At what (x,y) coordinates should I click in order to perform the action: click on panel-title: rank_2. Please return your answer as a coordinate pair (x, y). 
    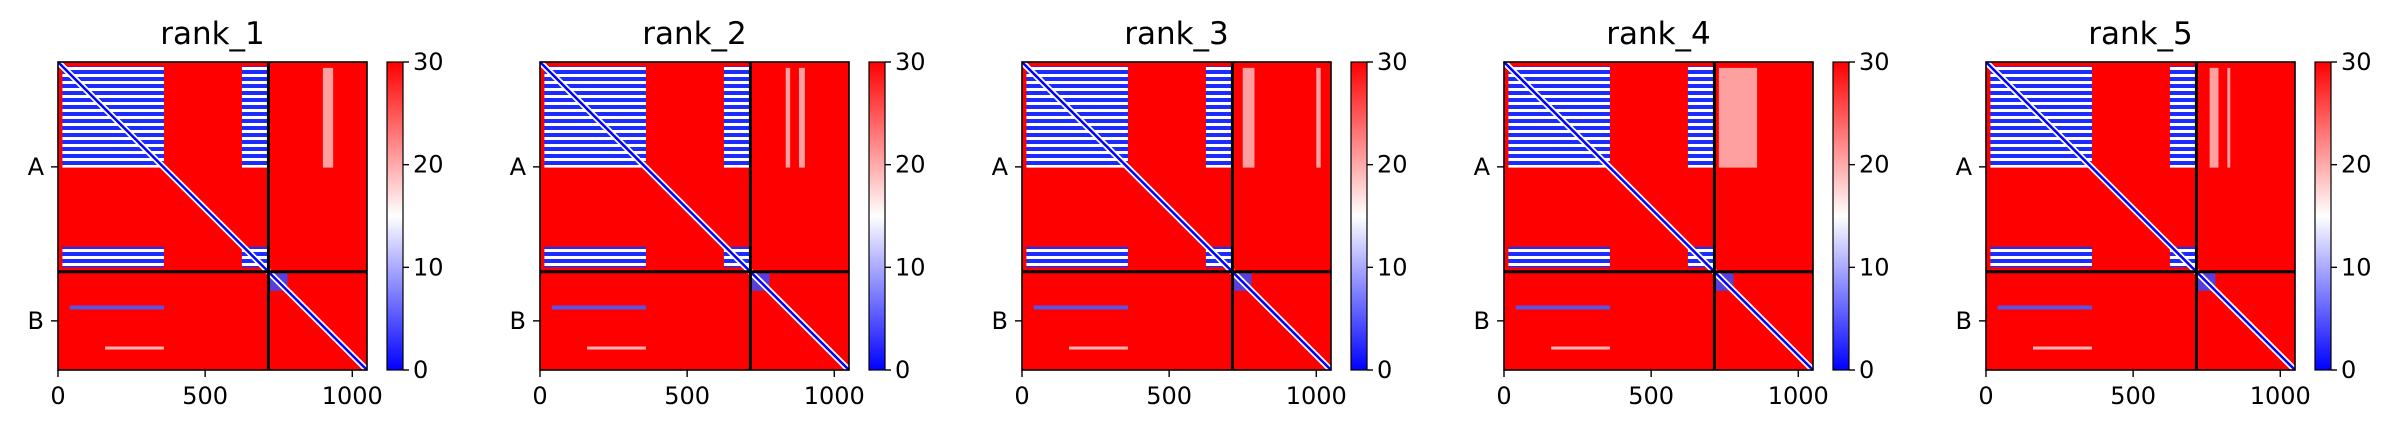
    Looking at the image, I should click on (694, 34).